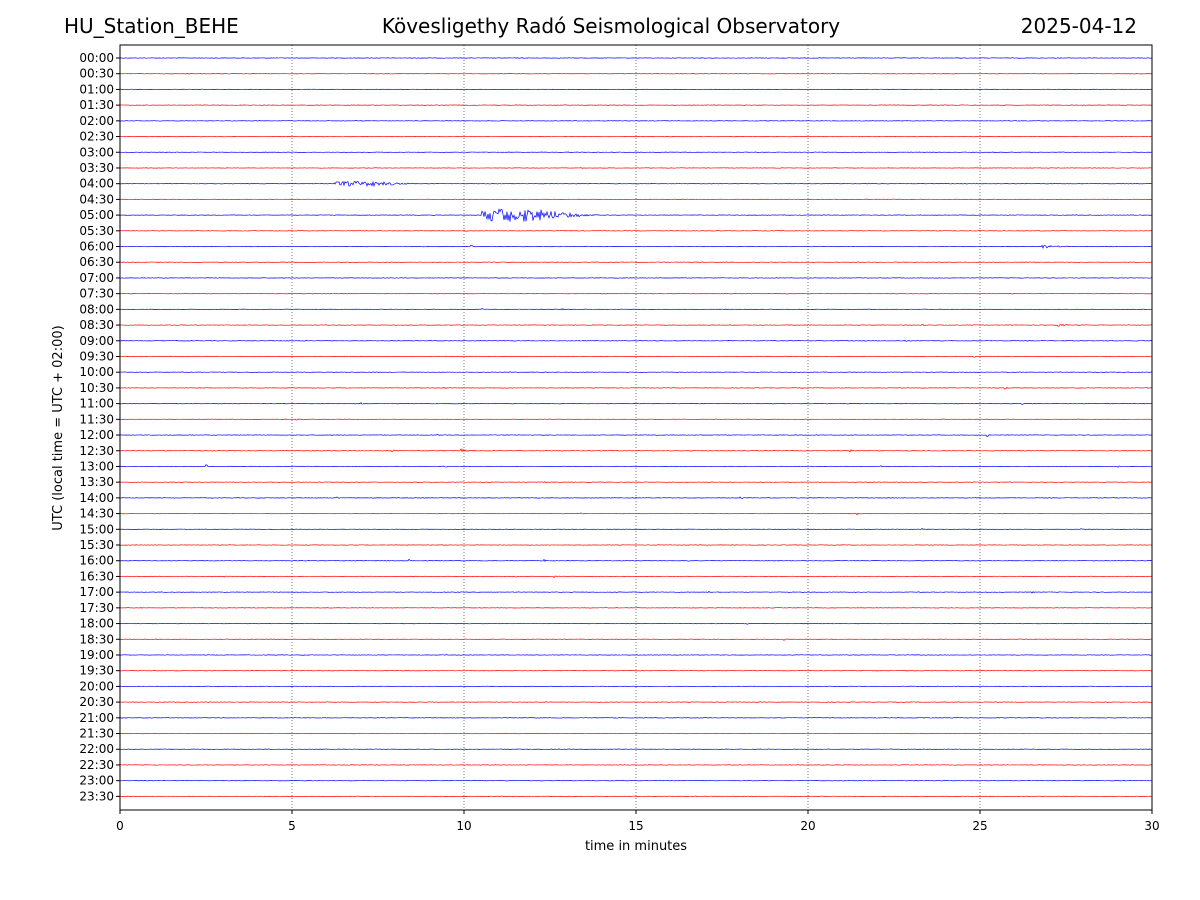  I want to click on y-tick-label: 12:00, so click(96, 435).